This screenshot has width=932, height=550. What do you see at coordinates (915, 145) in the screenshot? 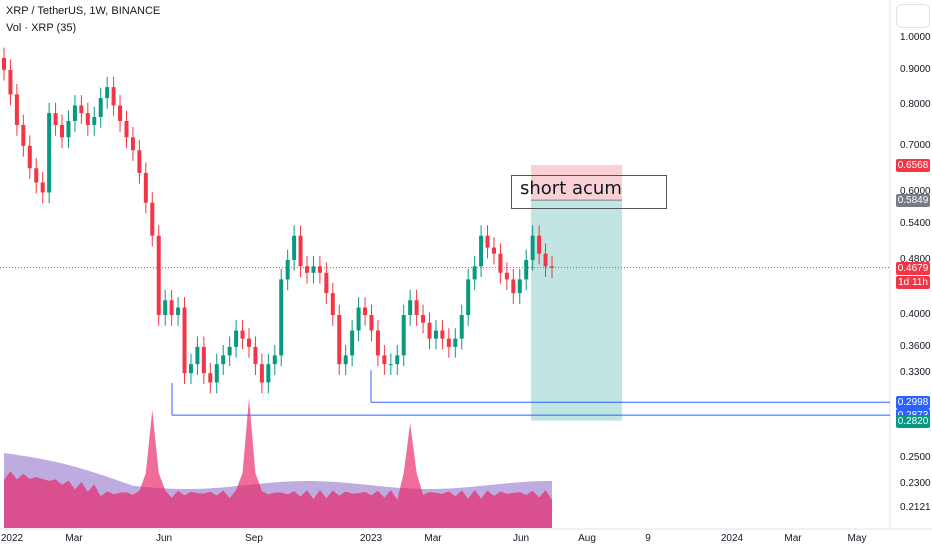
I see `y-tick-label: 0.7000` at bounding box center [915, 145].